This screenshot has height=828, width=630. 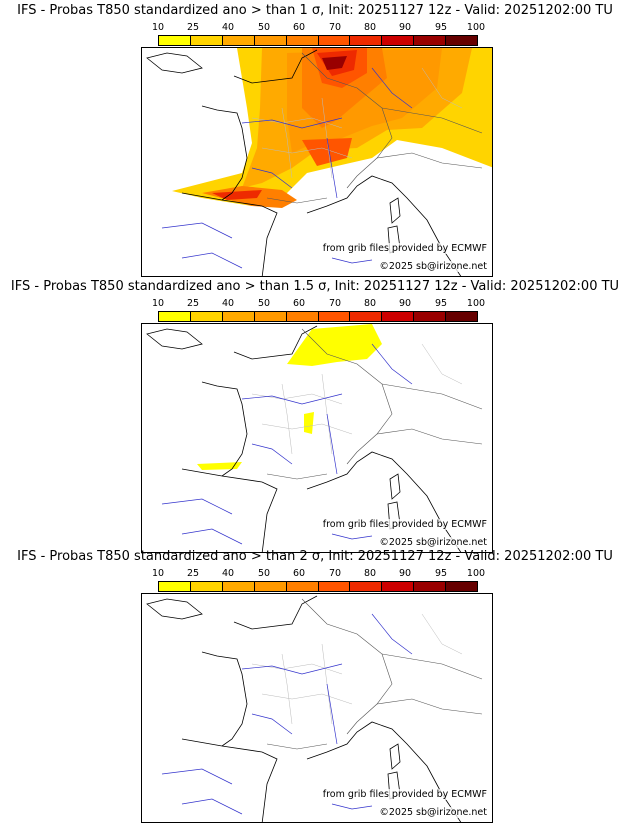 I want to click on coastlines, so click(x=304, y=708).